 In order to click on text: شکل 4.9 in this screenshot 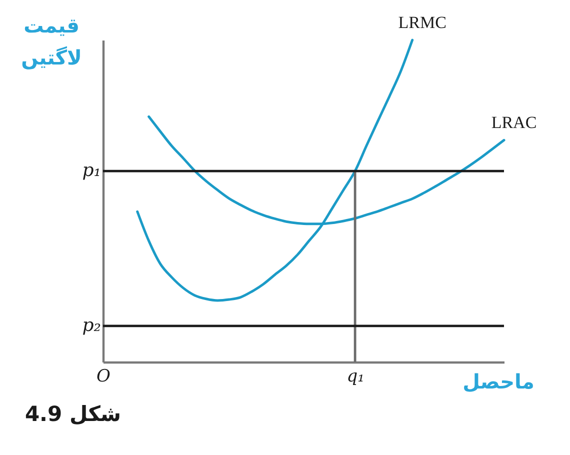, I will do `click(73, 414)`.